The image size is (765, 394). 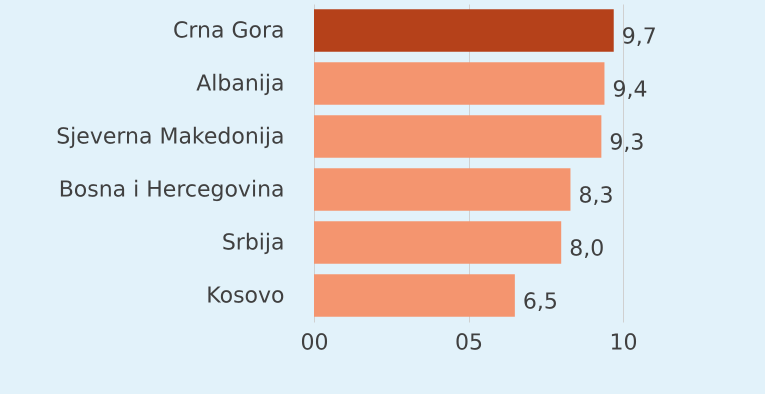 I want to click on y-tick-label: Crna Gora, so click(x=228, y=31).